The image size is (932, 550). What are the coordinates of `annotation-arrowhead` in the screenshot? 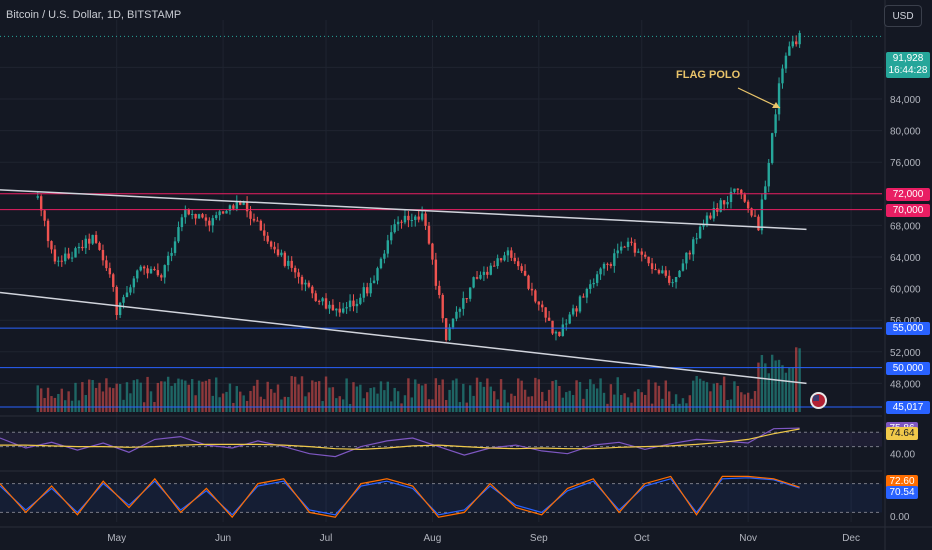 It's located at (776, 105).